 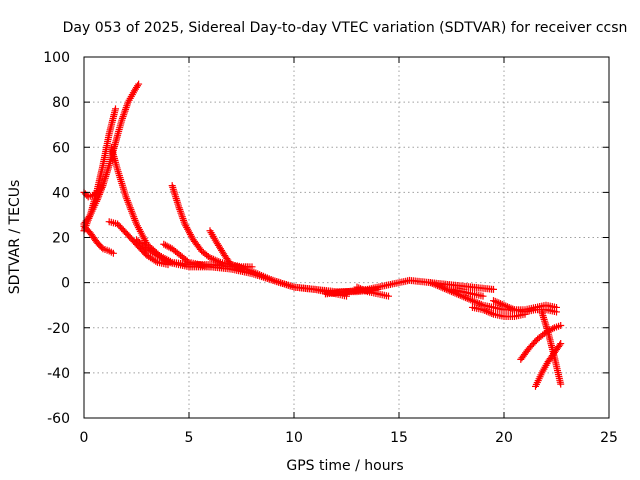 I want to click on y-tick-label: 40, so click(x=61, y=193).